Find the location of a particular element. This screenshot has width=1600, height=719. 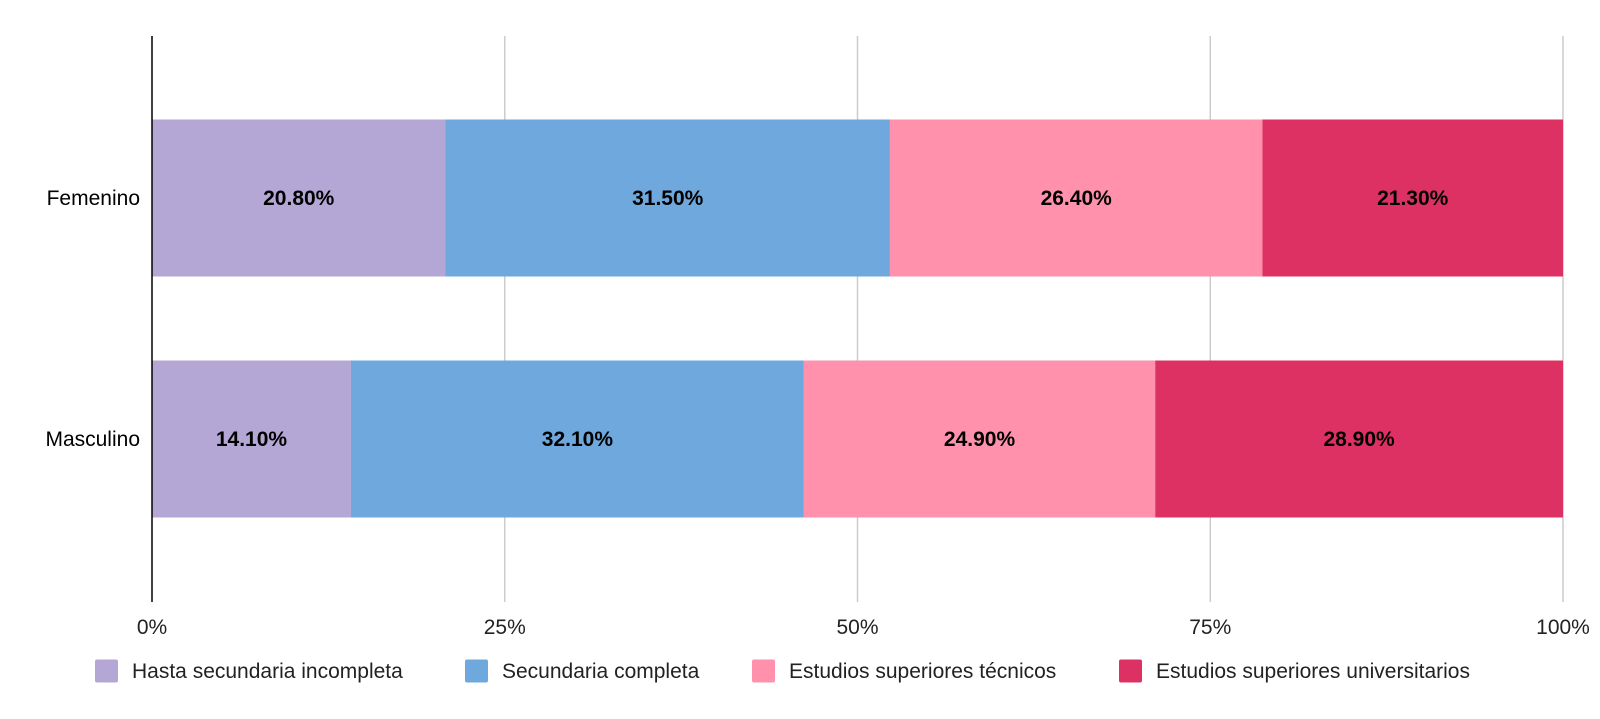

legend-label: Estudios superiores técnicos is located at coordinates (922, 671).